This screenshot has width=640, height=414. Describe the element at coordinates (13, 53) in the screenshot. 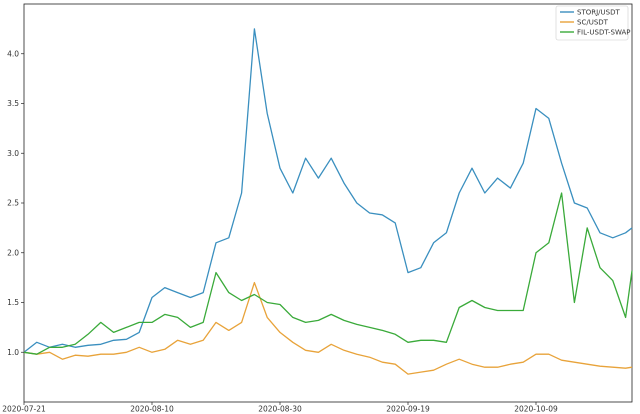

I see `y-tick-label: 4.0` at that location.